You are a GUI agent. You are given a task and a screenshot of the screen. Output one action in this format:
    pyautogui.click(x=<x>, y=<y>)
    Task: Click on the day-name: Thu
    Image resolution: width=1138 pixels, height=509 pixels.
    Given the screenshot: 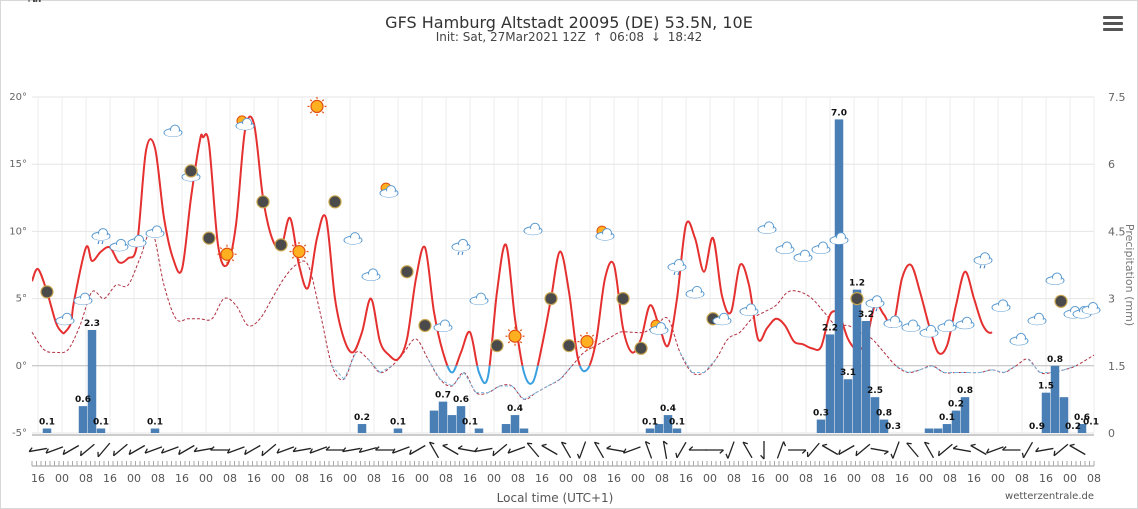 What is the action you would take?
    pyautogui.click(x=11, y=1)
    